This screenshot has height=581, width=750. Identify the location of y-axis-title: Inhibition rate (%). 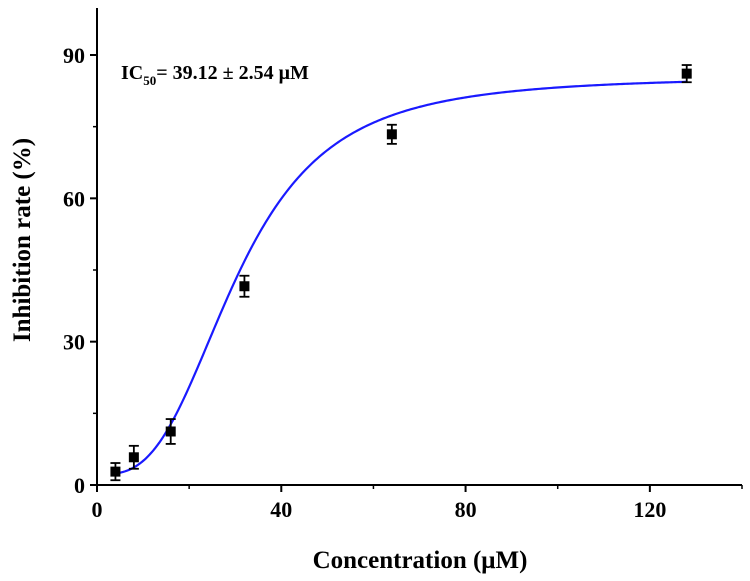
(22, 240).